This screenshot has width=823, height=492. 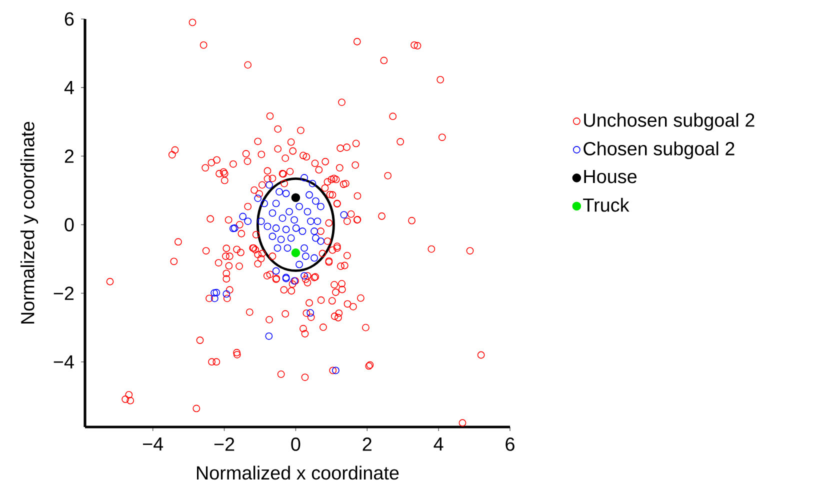 What do you see at coordinates (29, 223) in the screenshot?
I see `y-axis-title: Normalized y coordinate` at bounding box center [29, 223].